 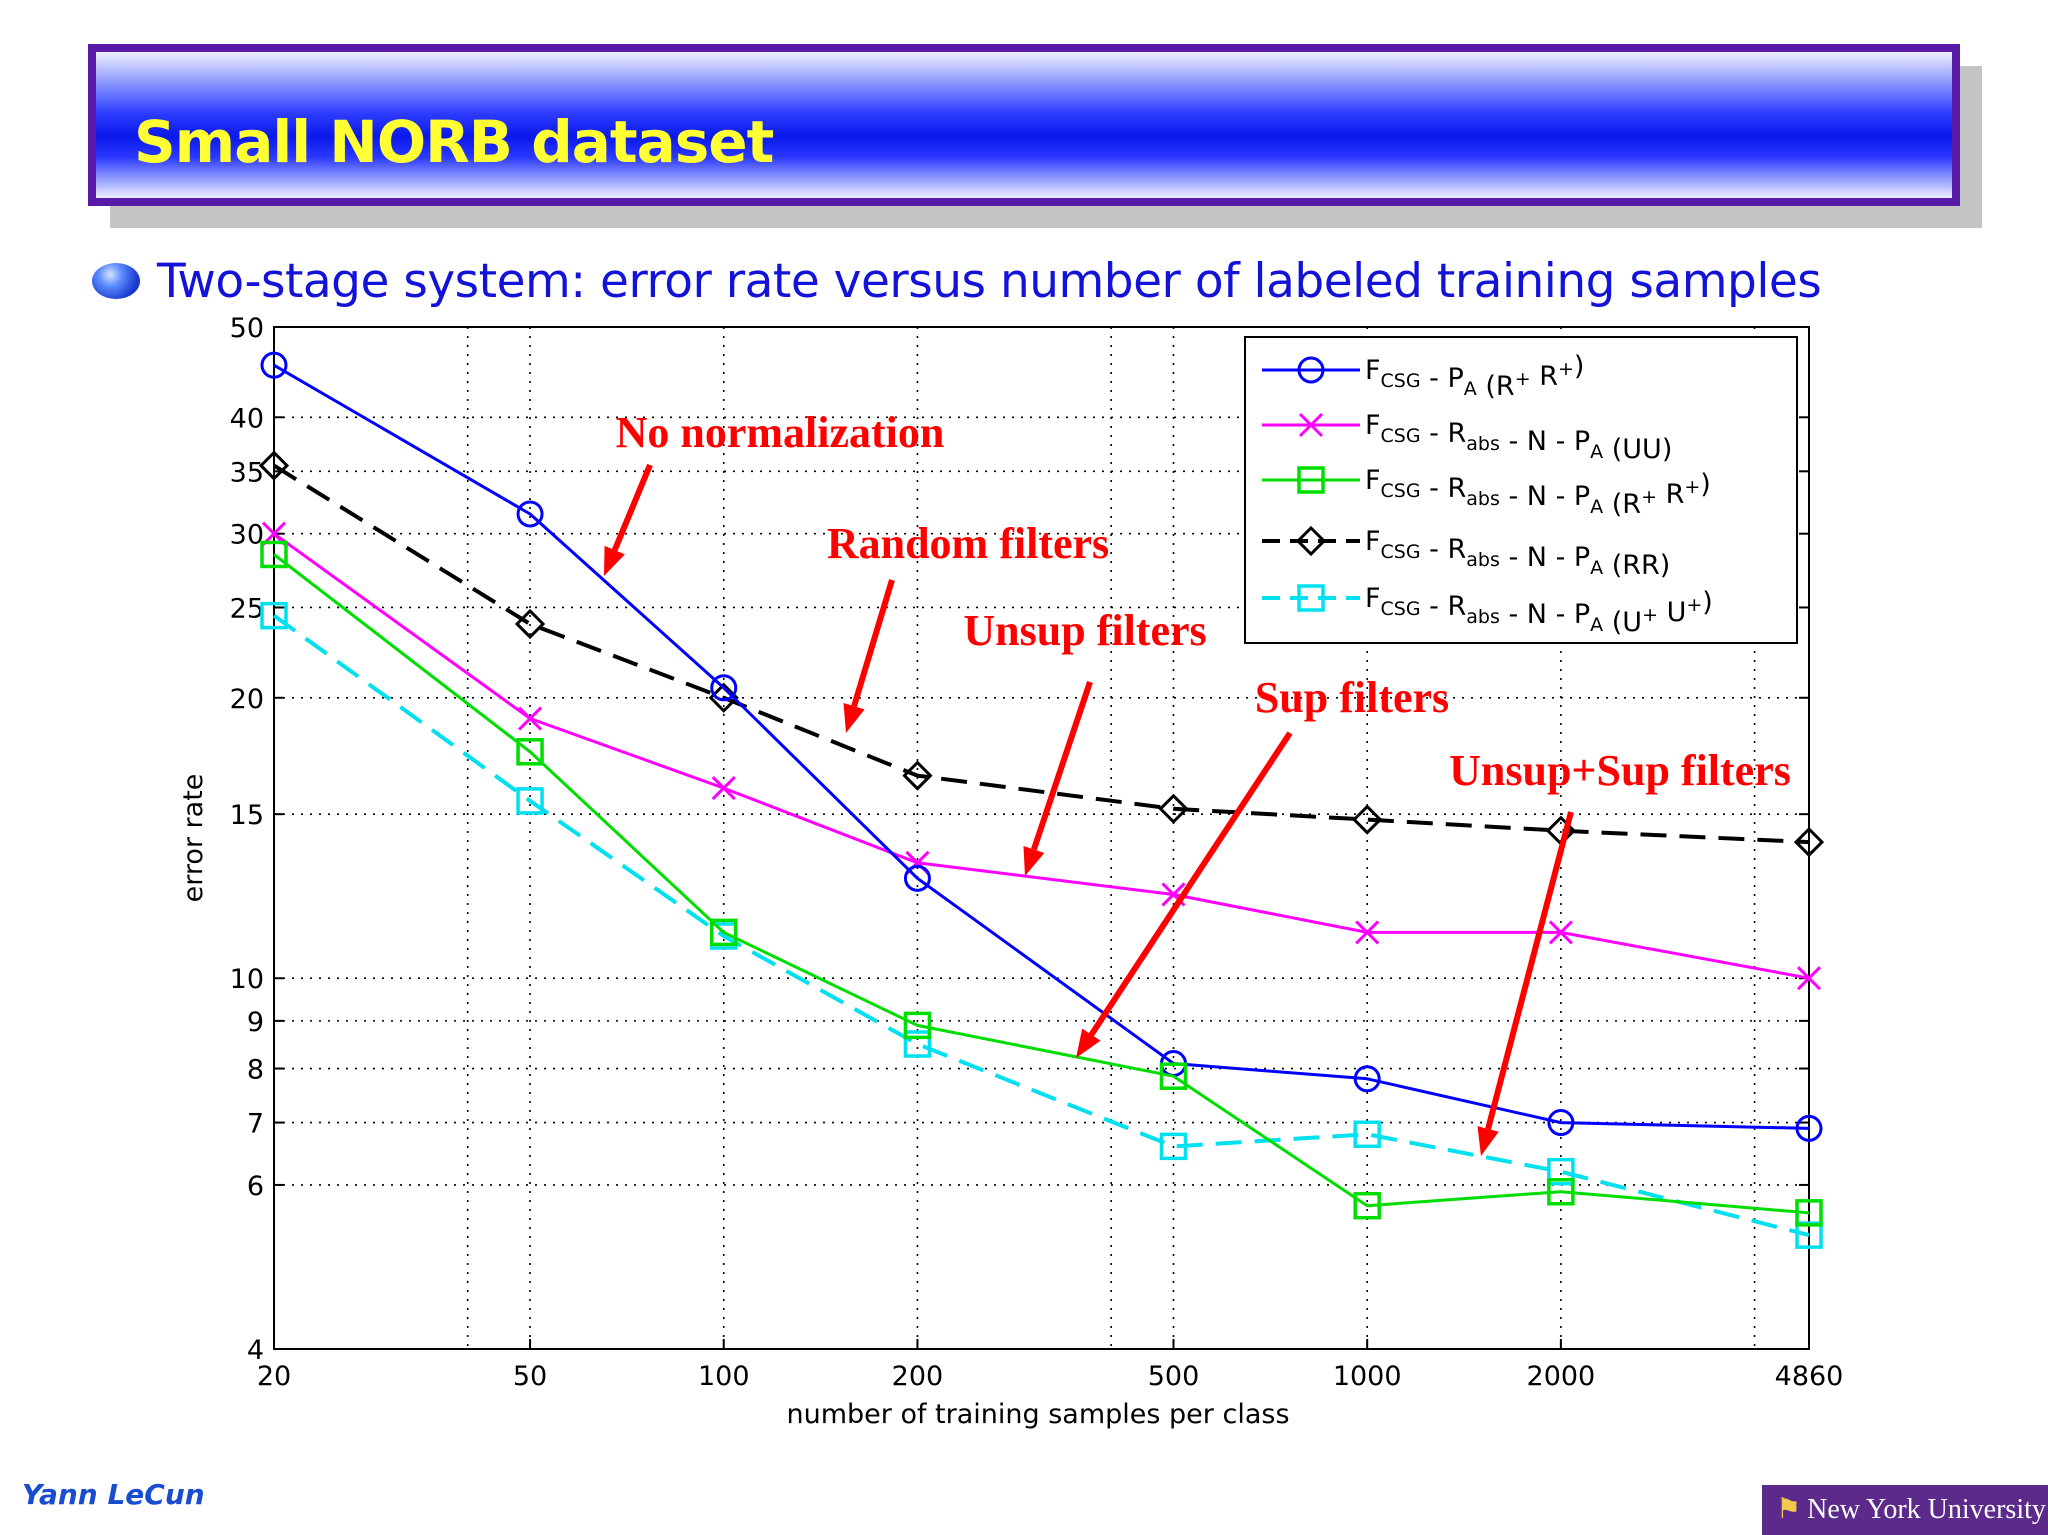 I want to click on y-tick-label: 35, so click(x=247, y=472).